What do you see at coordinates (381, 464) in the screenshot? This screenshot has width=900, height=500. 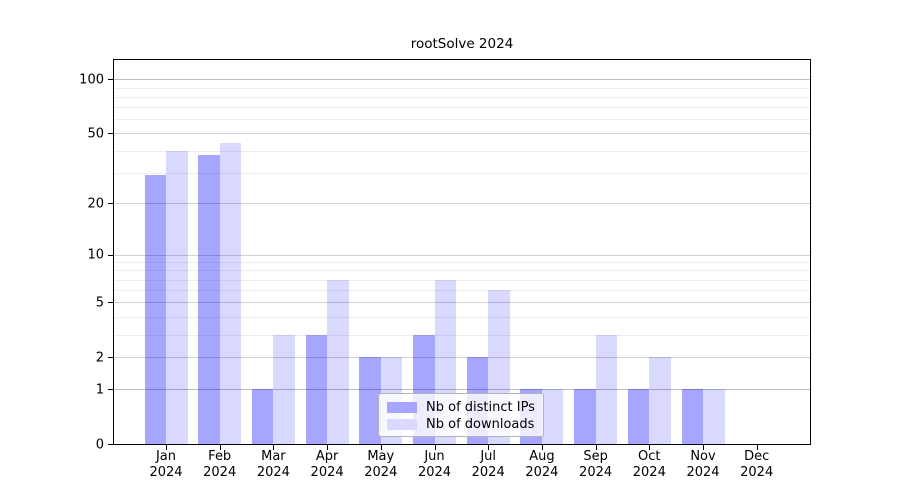 I see `x-axis-tick-label: May 2024` at bounding box center [381, 464].